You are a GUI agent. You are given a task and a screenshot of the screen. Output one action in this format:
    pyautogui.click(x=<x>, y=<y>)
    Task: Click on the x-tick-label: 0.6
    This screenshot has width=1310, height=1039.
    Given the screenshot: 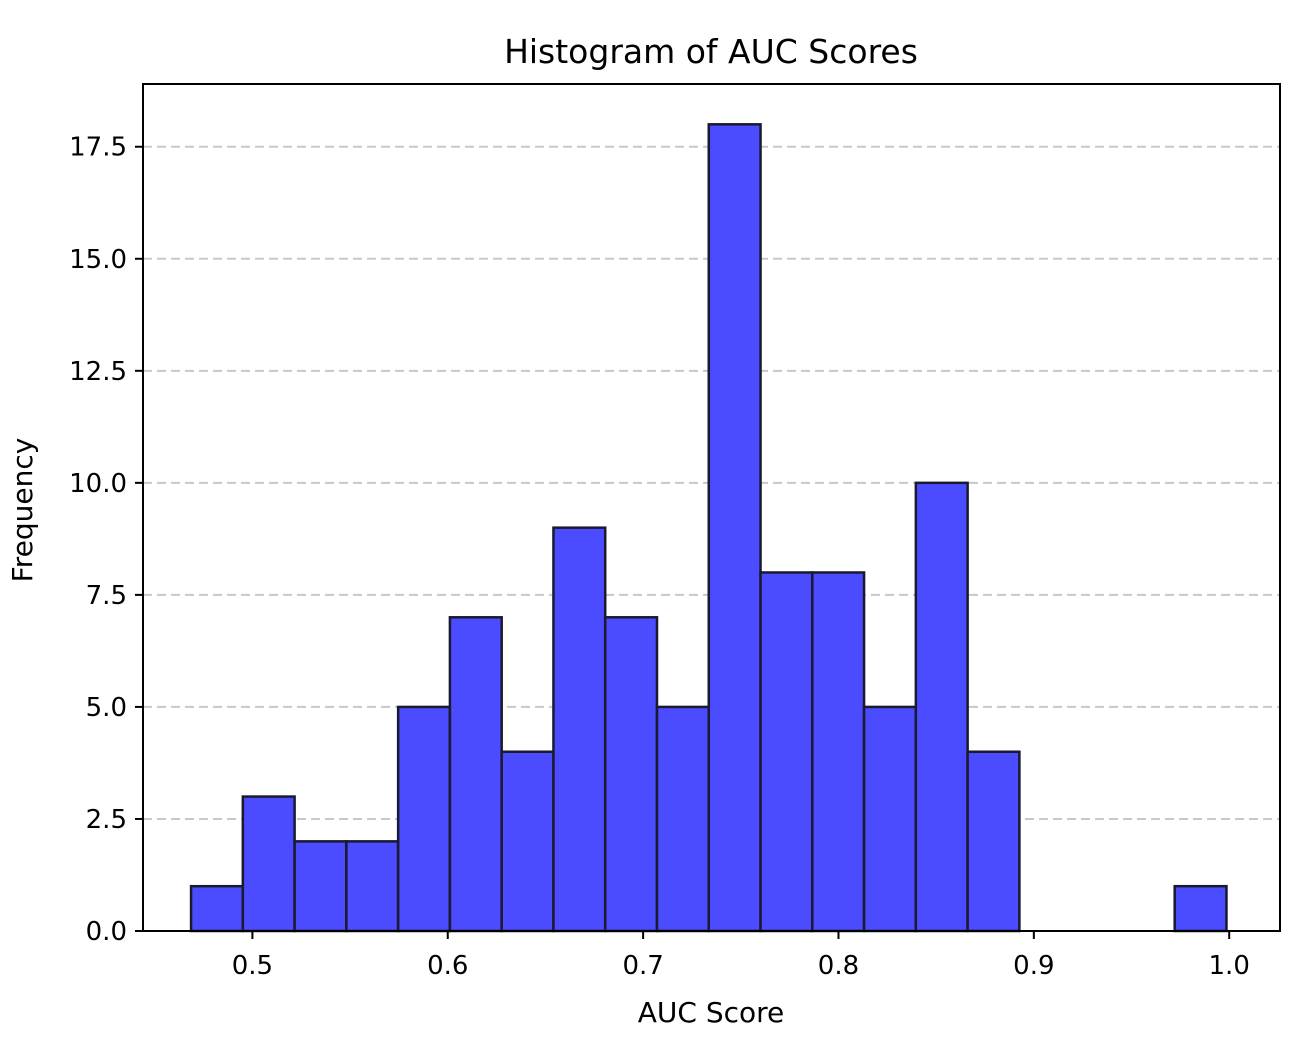 What is the action you would take?
    pyautogui.click(x=447, y=966)
    